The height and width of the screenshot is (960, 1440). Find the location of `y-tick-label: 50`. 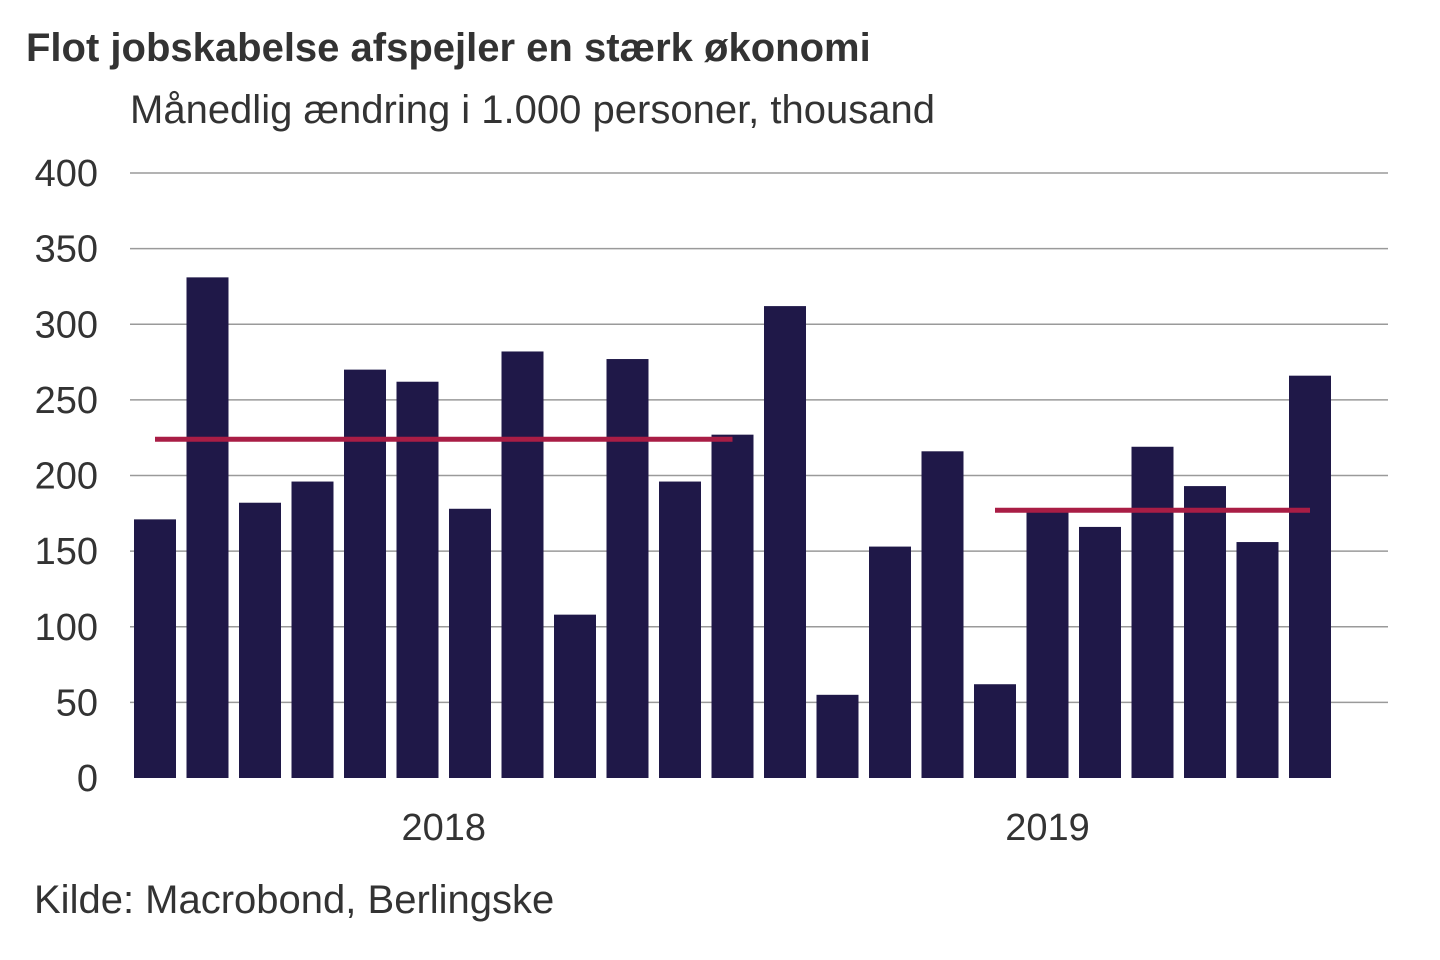

y-tick-label: 50 is located at coordinates (77, 703).